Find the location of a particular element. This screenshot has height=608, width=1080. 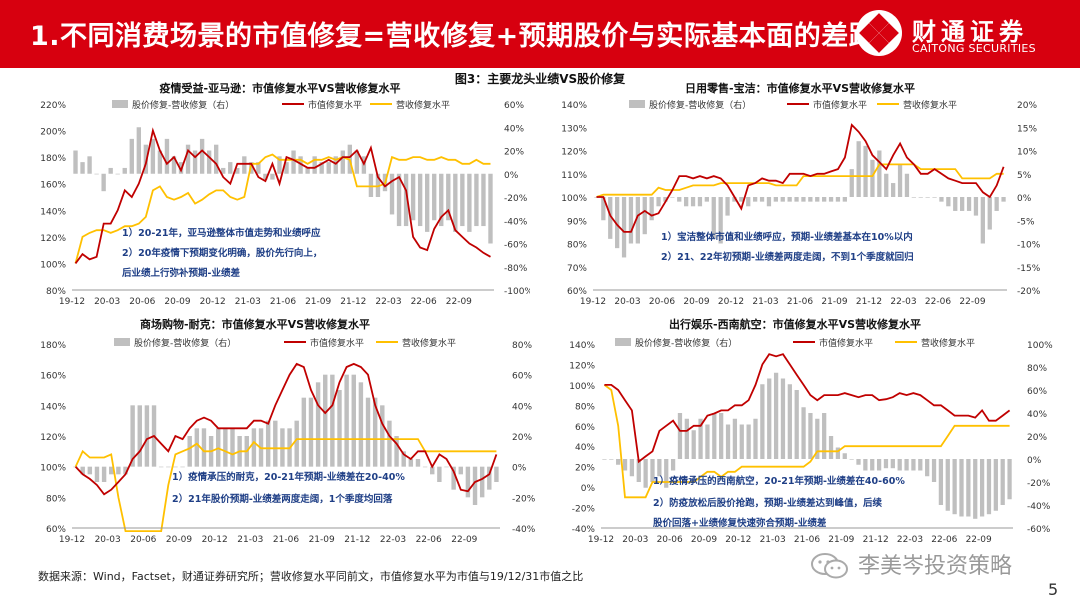

y-left-tick-label: 200% is located at coordinates (53, 133).